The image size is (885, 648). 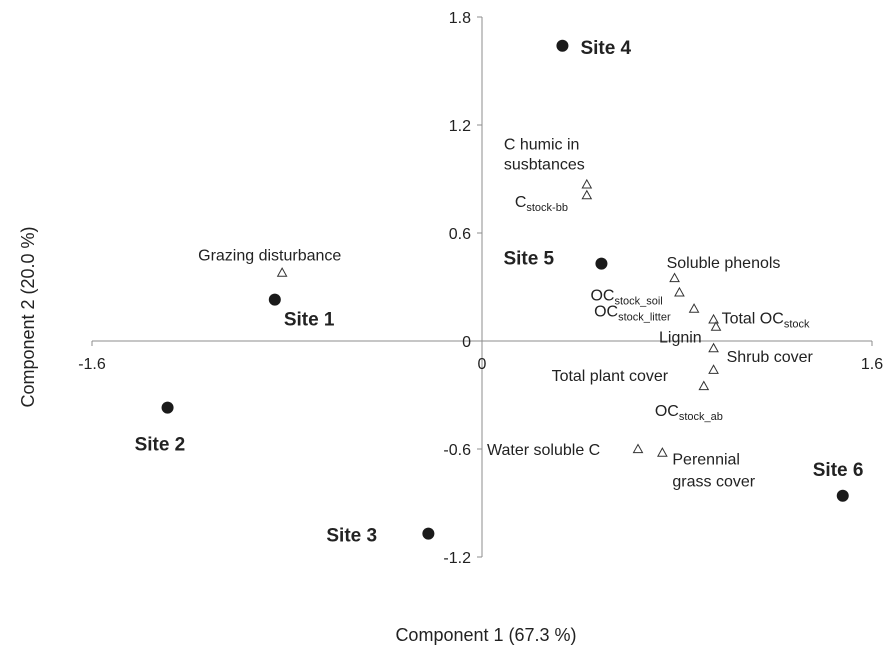 I want to click on variable-label: Lignin, so click(x=680, y=338).